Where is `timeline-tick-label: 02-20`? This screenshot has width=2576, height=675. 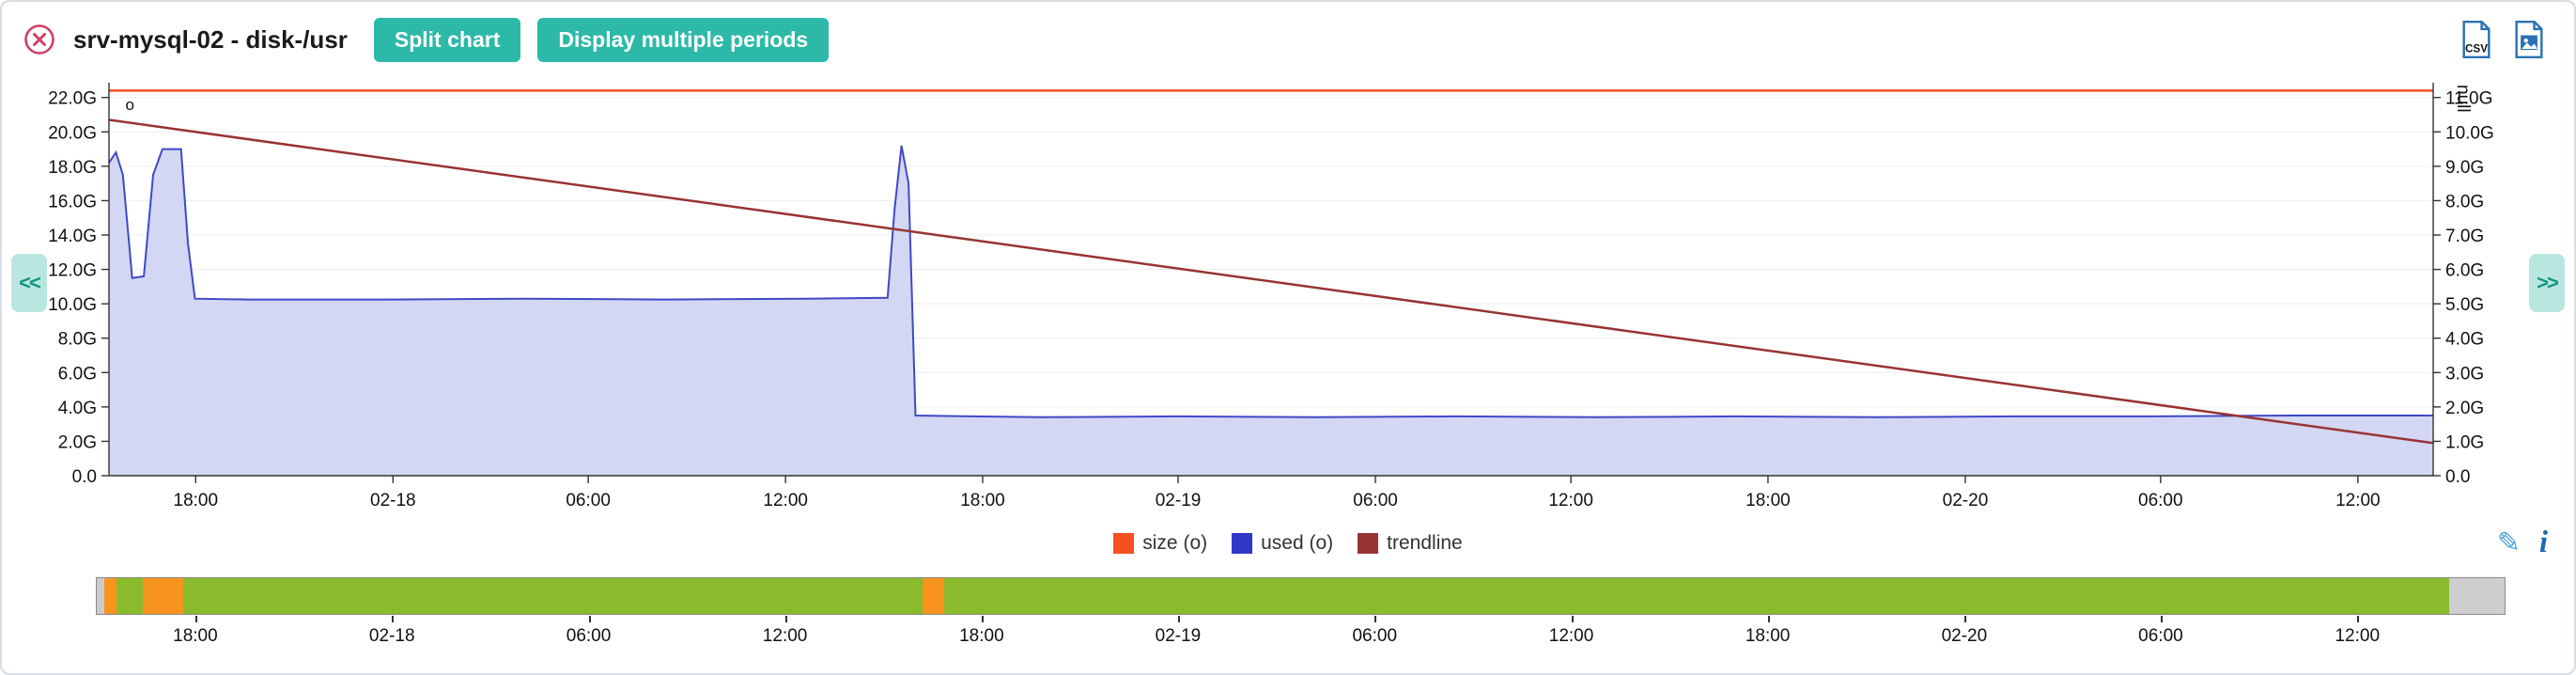 timeline-tick-label: 02-20 is located at coordinates (1964, 636).